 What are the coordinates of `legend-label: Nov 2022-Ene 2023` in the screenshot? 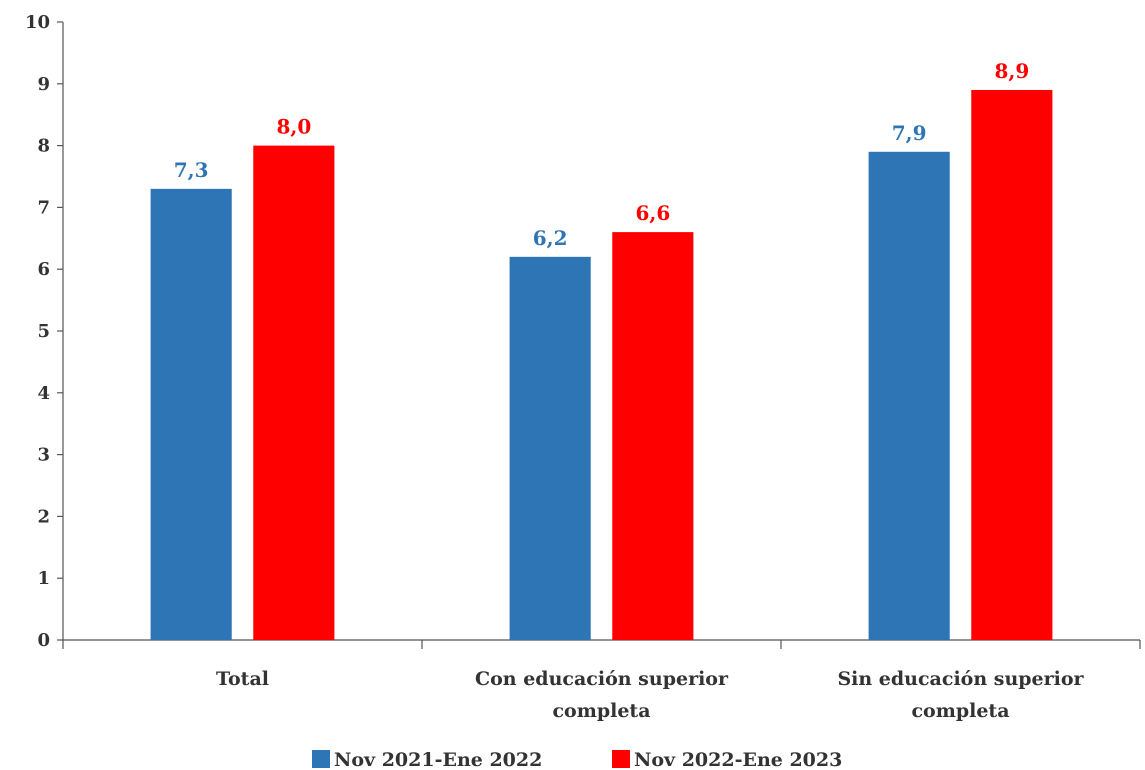 It's located at (738, 759).